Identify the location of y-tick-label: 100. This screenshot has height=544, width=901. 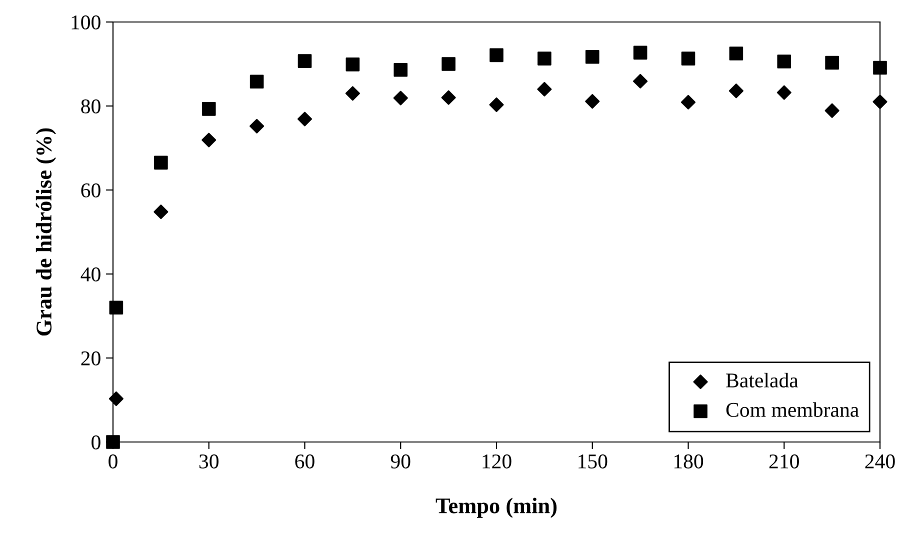
(86, 22).